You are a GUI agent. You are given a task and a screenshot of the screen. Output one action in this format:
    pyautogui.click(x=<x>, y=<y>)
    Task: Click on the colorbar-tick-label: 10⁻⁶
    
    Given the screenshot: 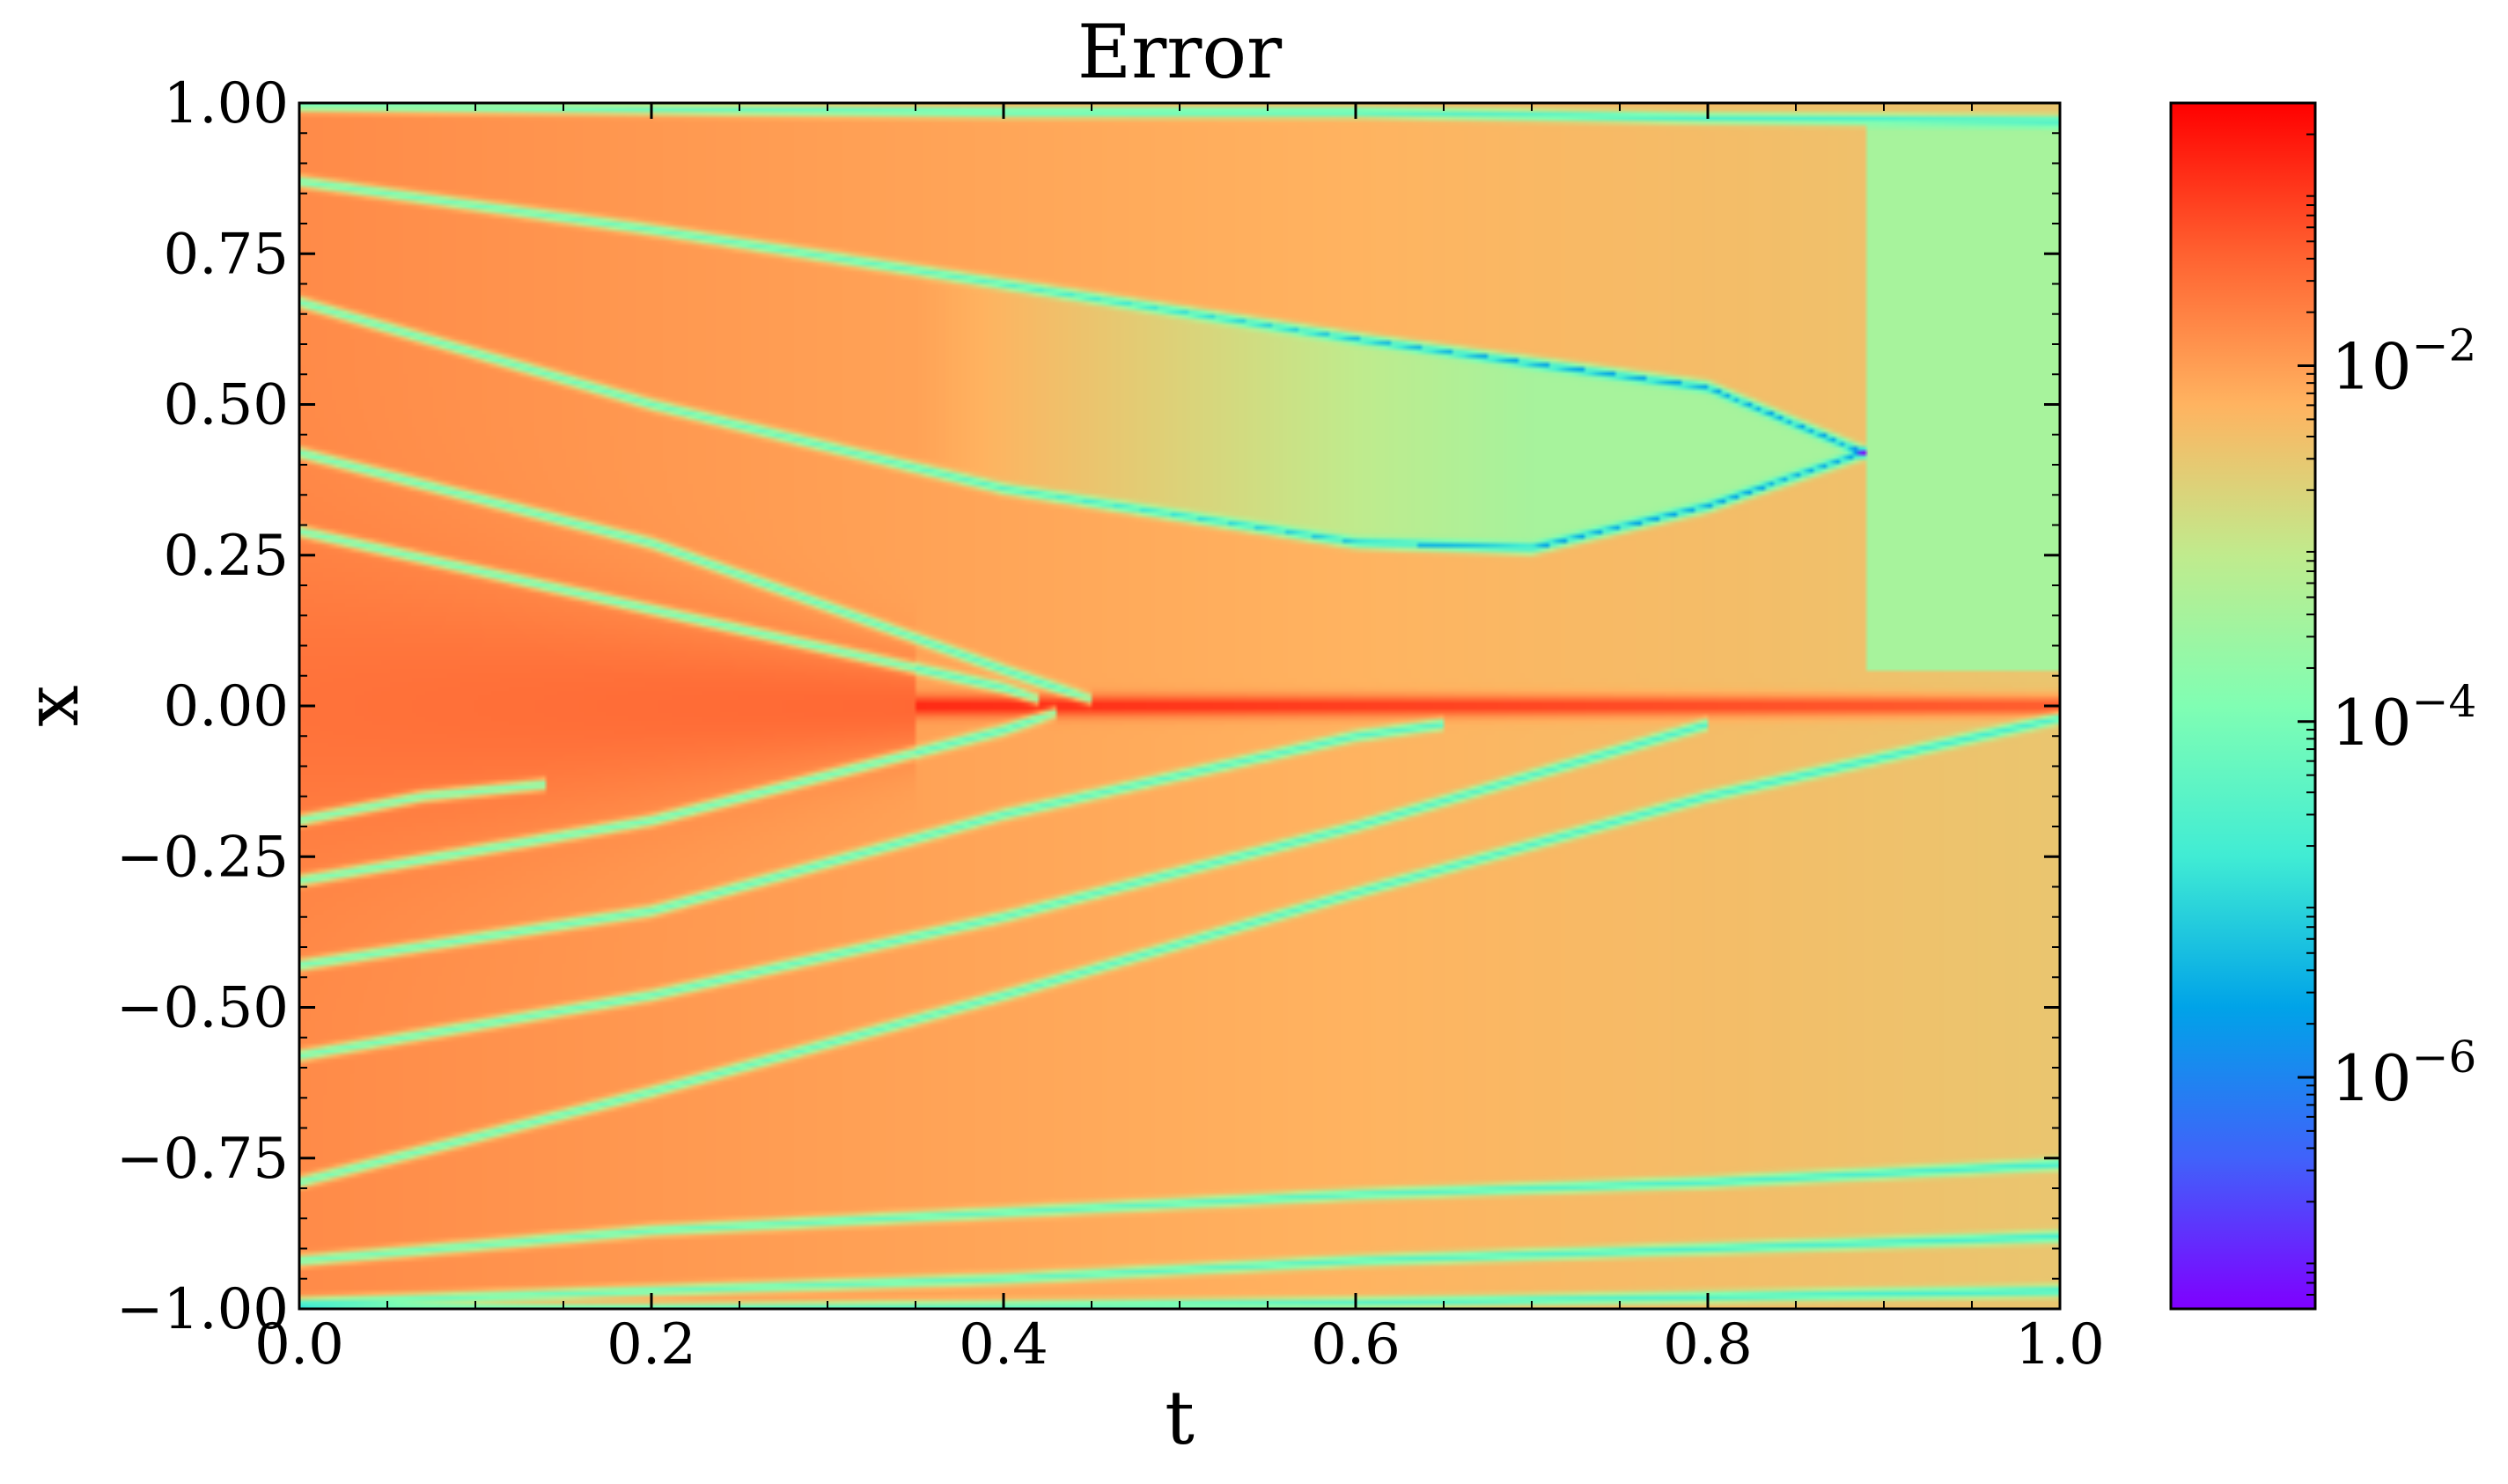 What is the action you would take?
    pyautogui.click(x=2404, y=1073)
    